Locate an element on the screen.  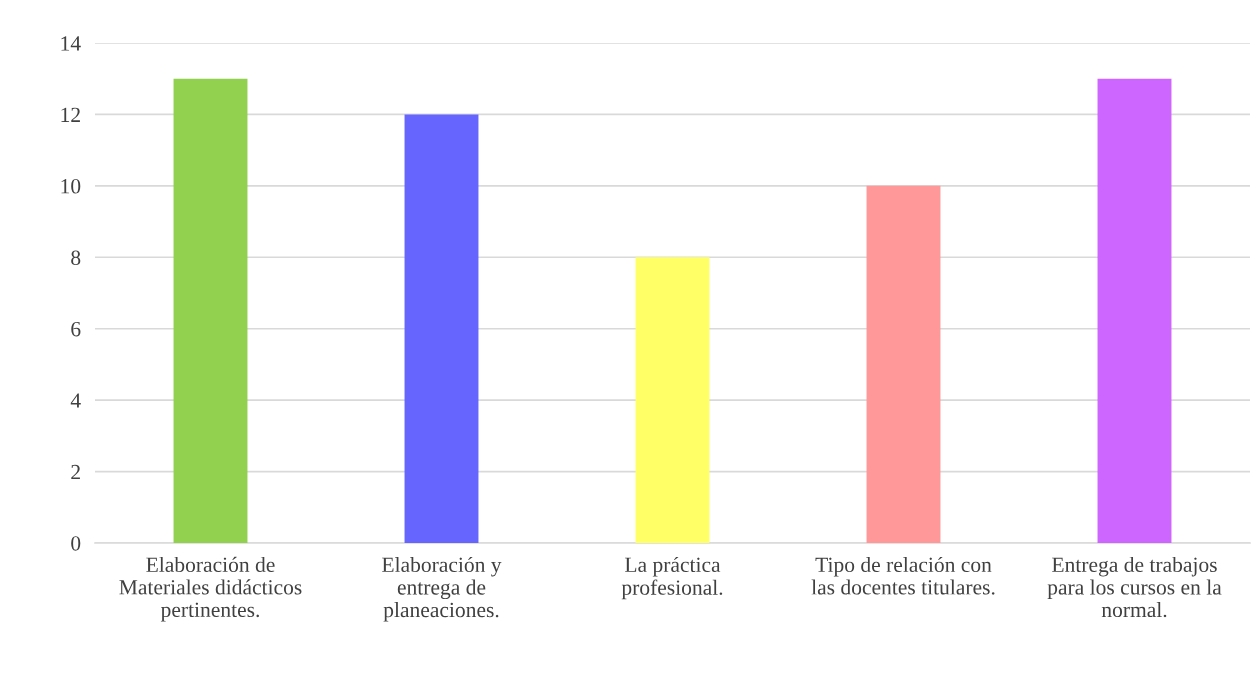
y-tick-label: 2 is located at coordinates (75, 472).